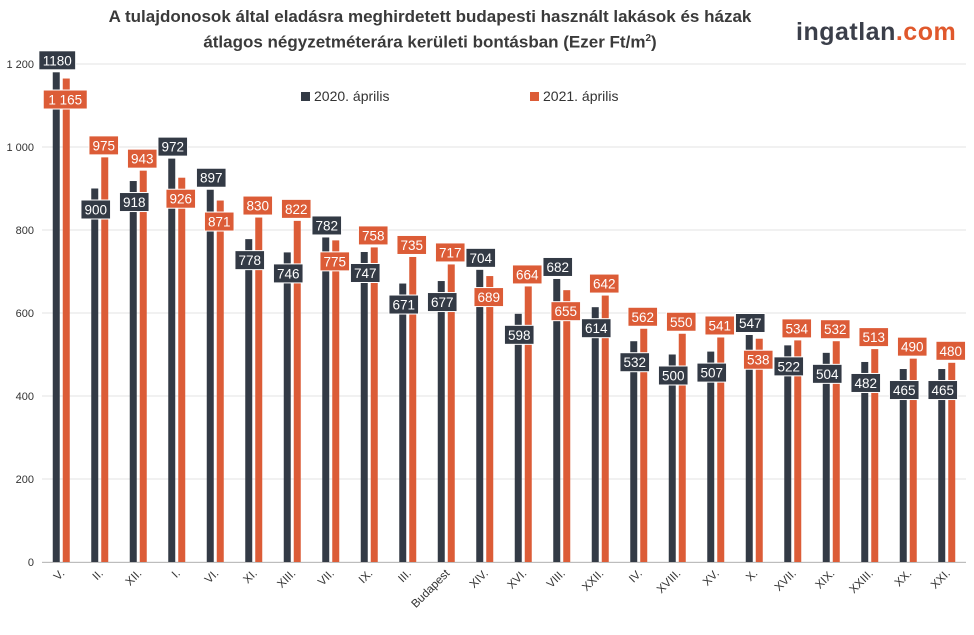 Image resolution: width=974 pixels, height=635 pixels. I want to click on data-label-2020: 972, so click(173, 146).